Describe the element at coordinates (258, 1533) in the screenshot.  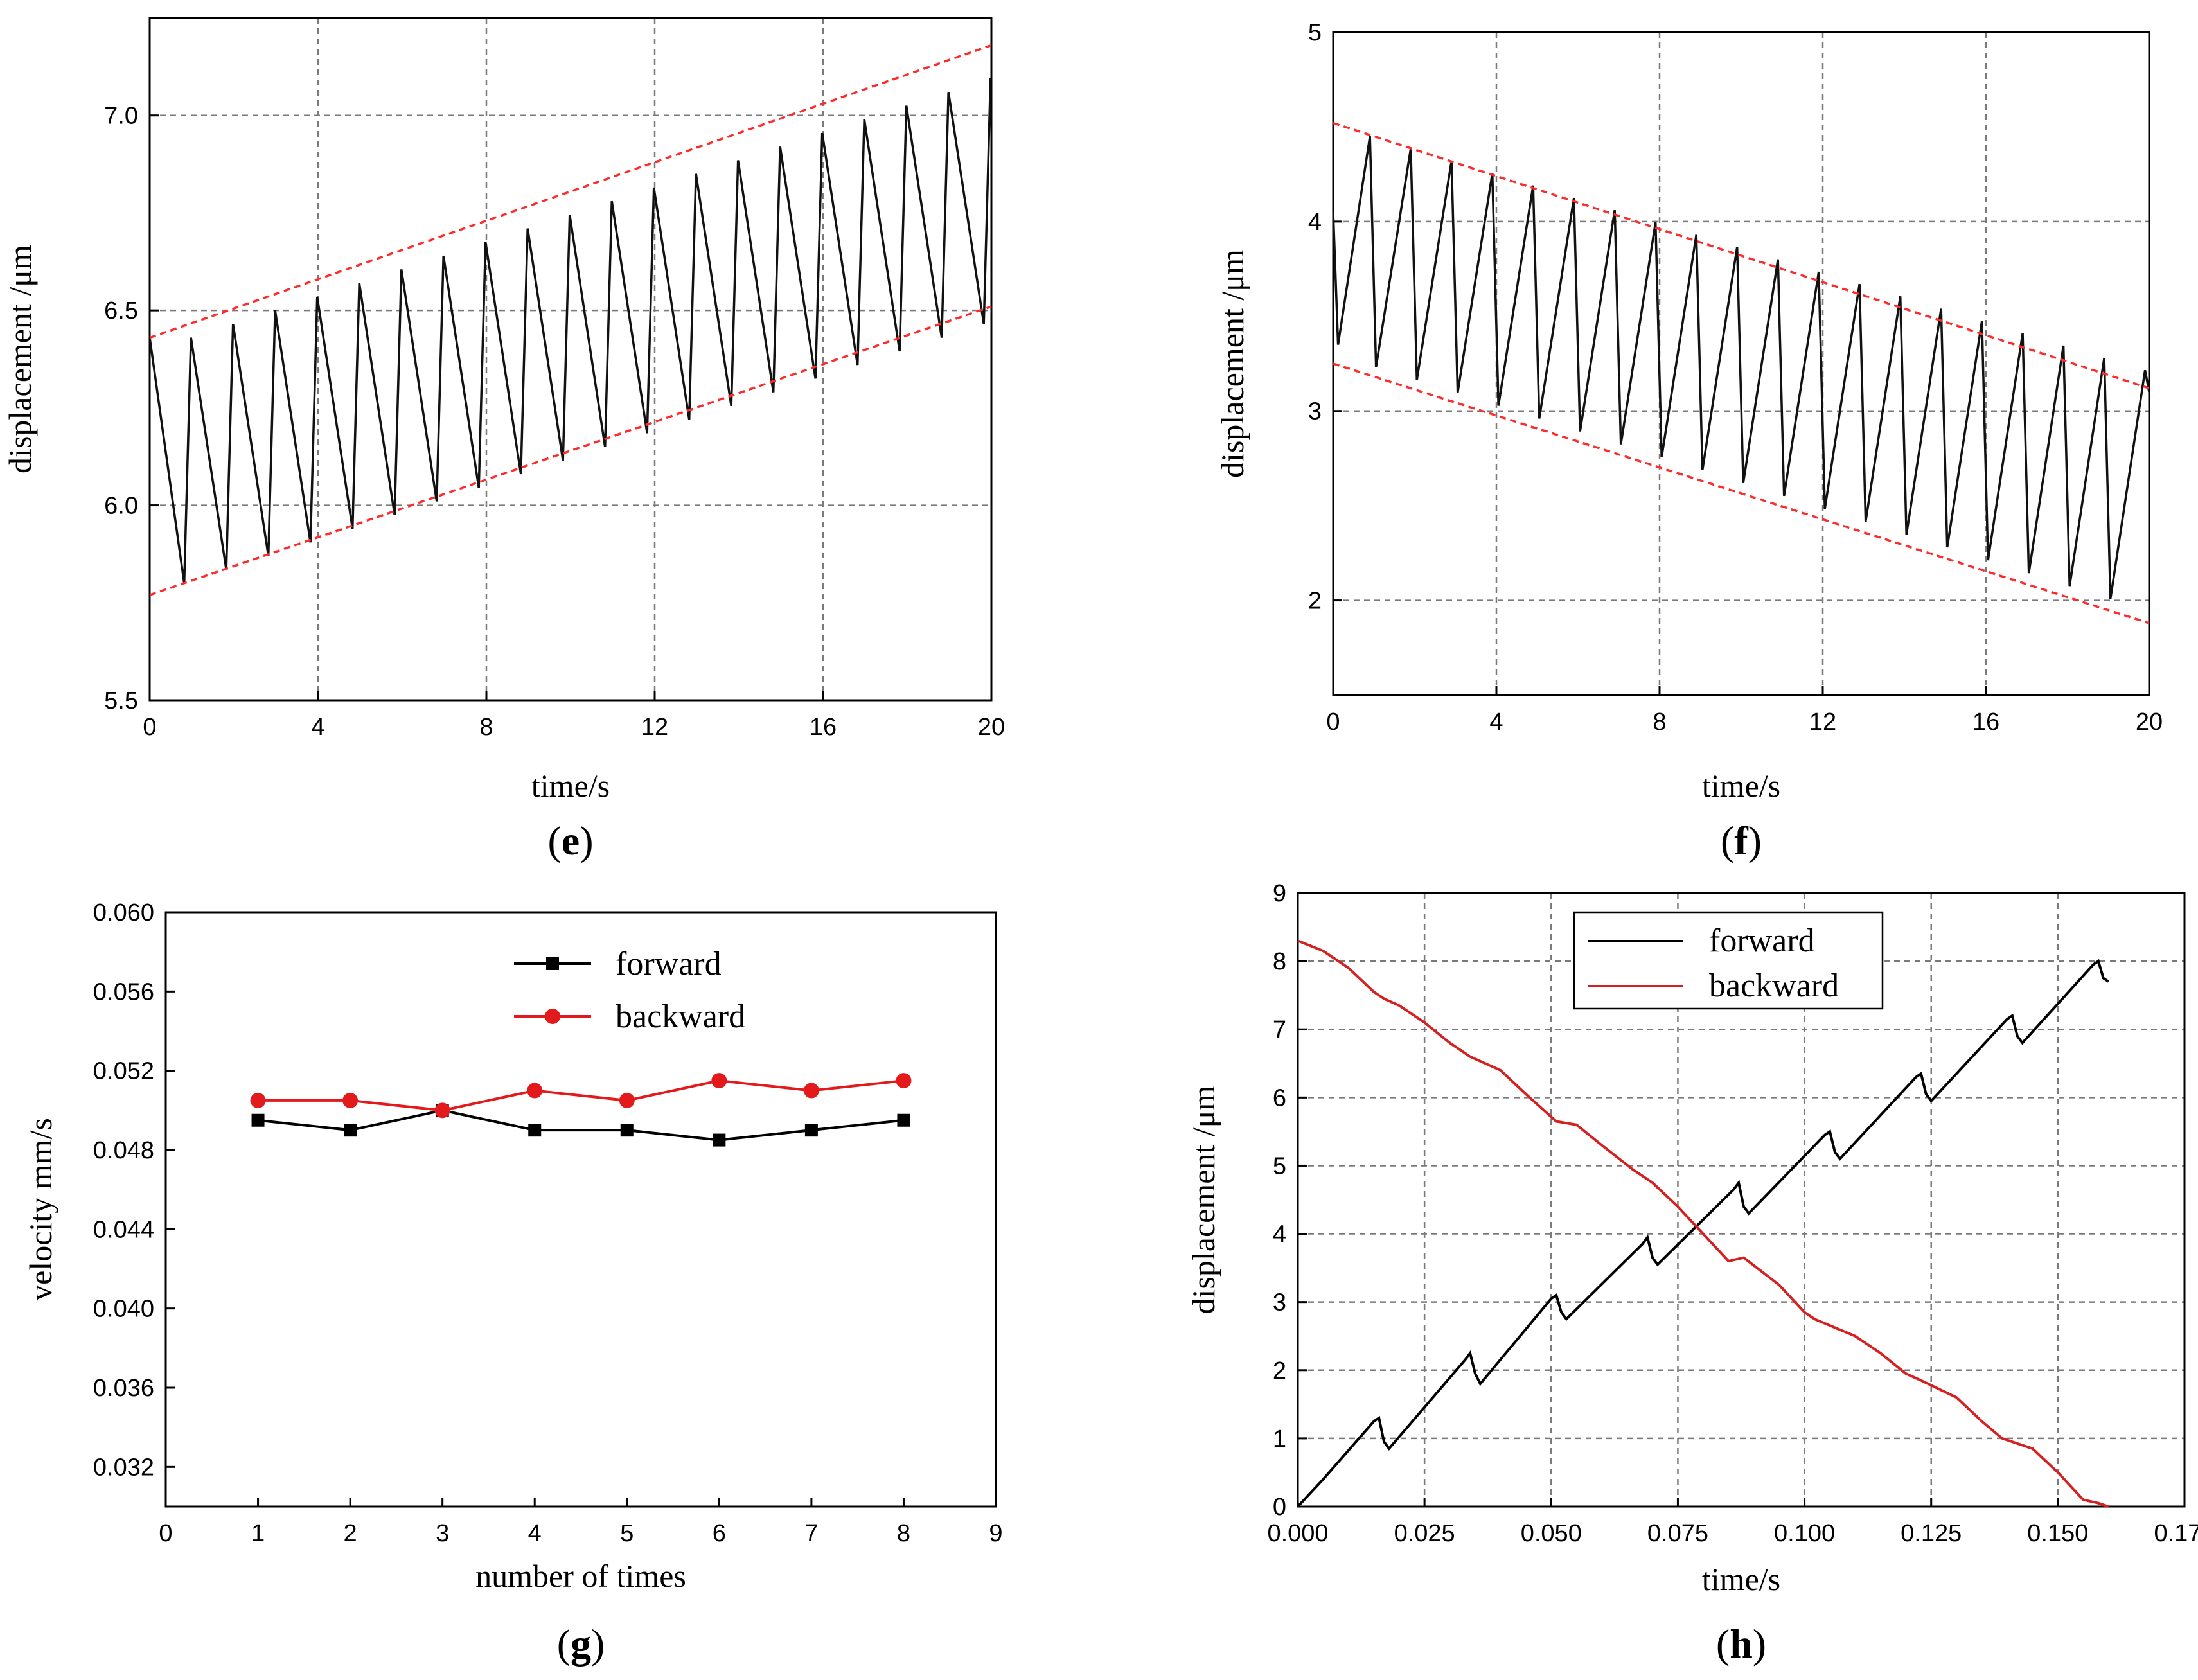
I see `x-tick-label: 1` at that location.